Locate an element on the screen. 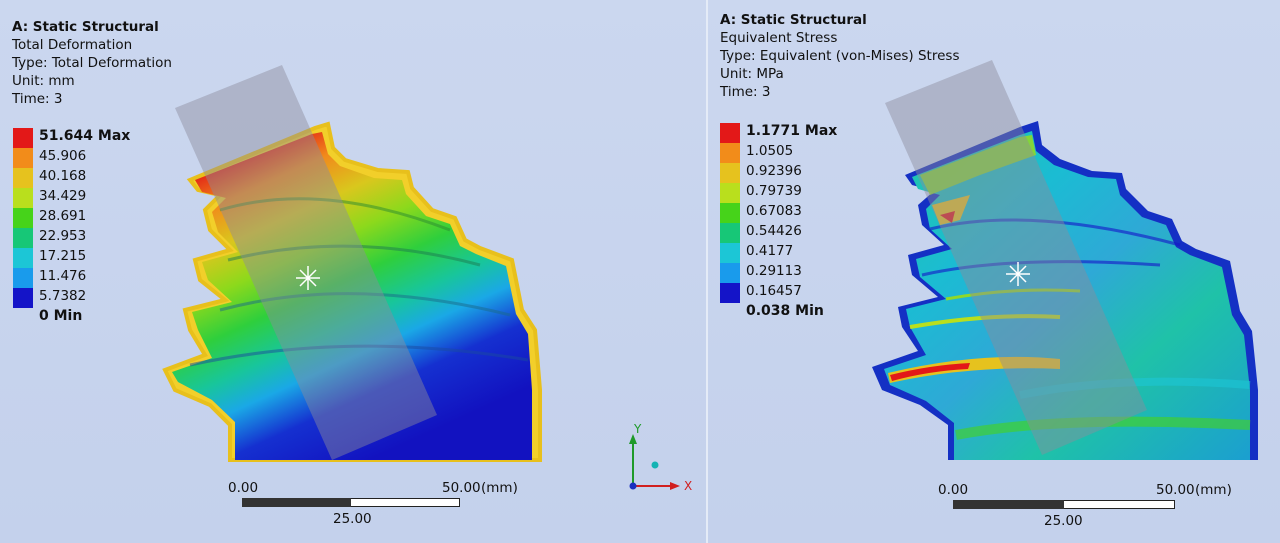  legend-value: 5.7382 is located at coordinates (63, 296).